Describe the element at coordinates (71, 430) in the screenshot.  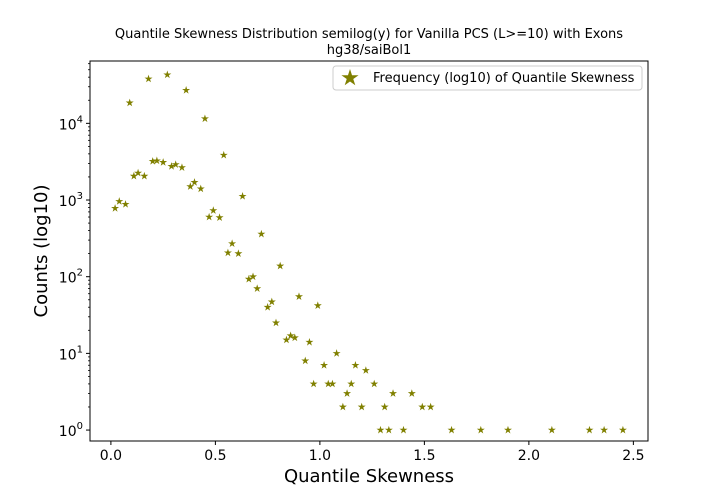
I see `y-tick-label-0: 10⁰` at that location.